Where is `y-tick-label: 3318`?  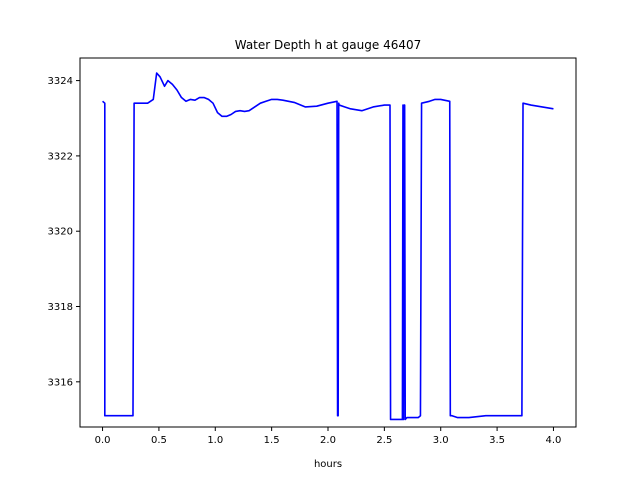 y-tick-label: 3318 is located at coordinates (60, 307).